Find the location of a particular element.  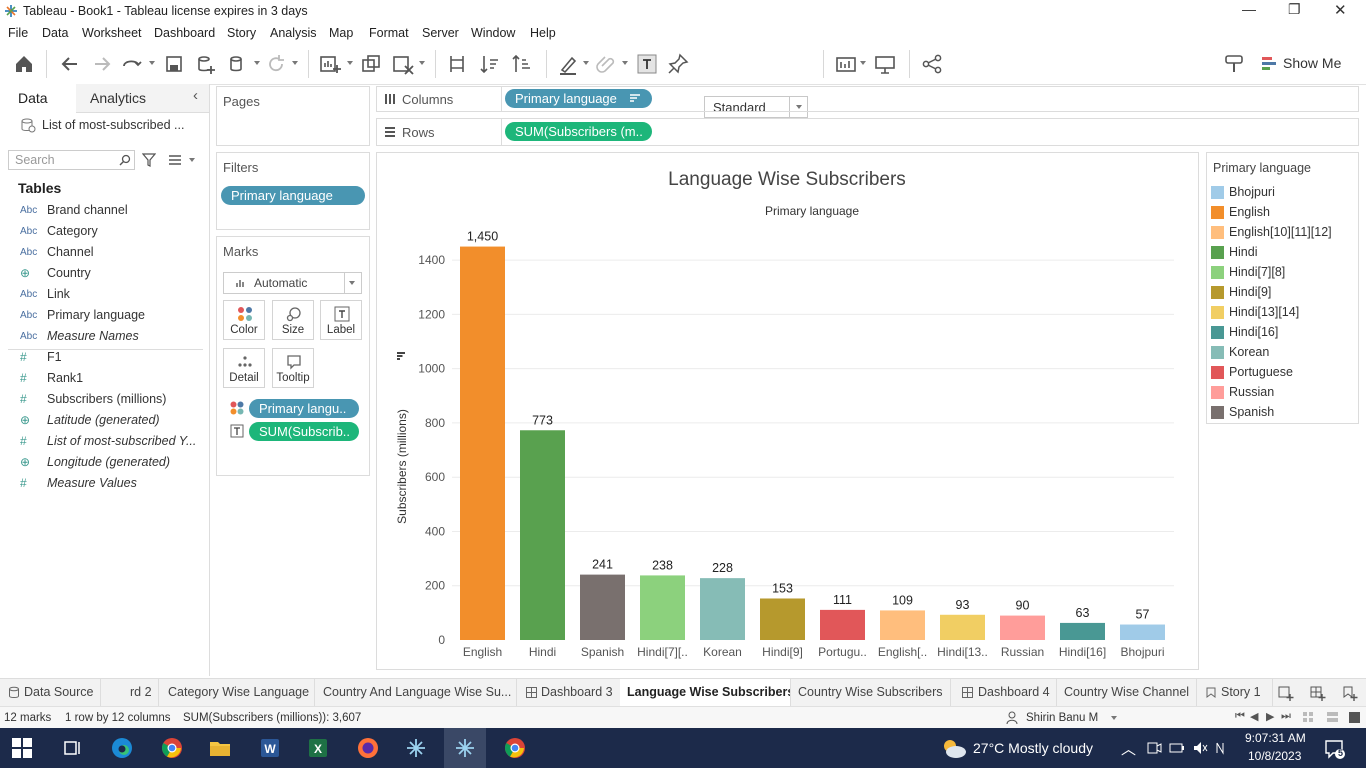

fix-axes-icon is located at coordinates (678, 64).